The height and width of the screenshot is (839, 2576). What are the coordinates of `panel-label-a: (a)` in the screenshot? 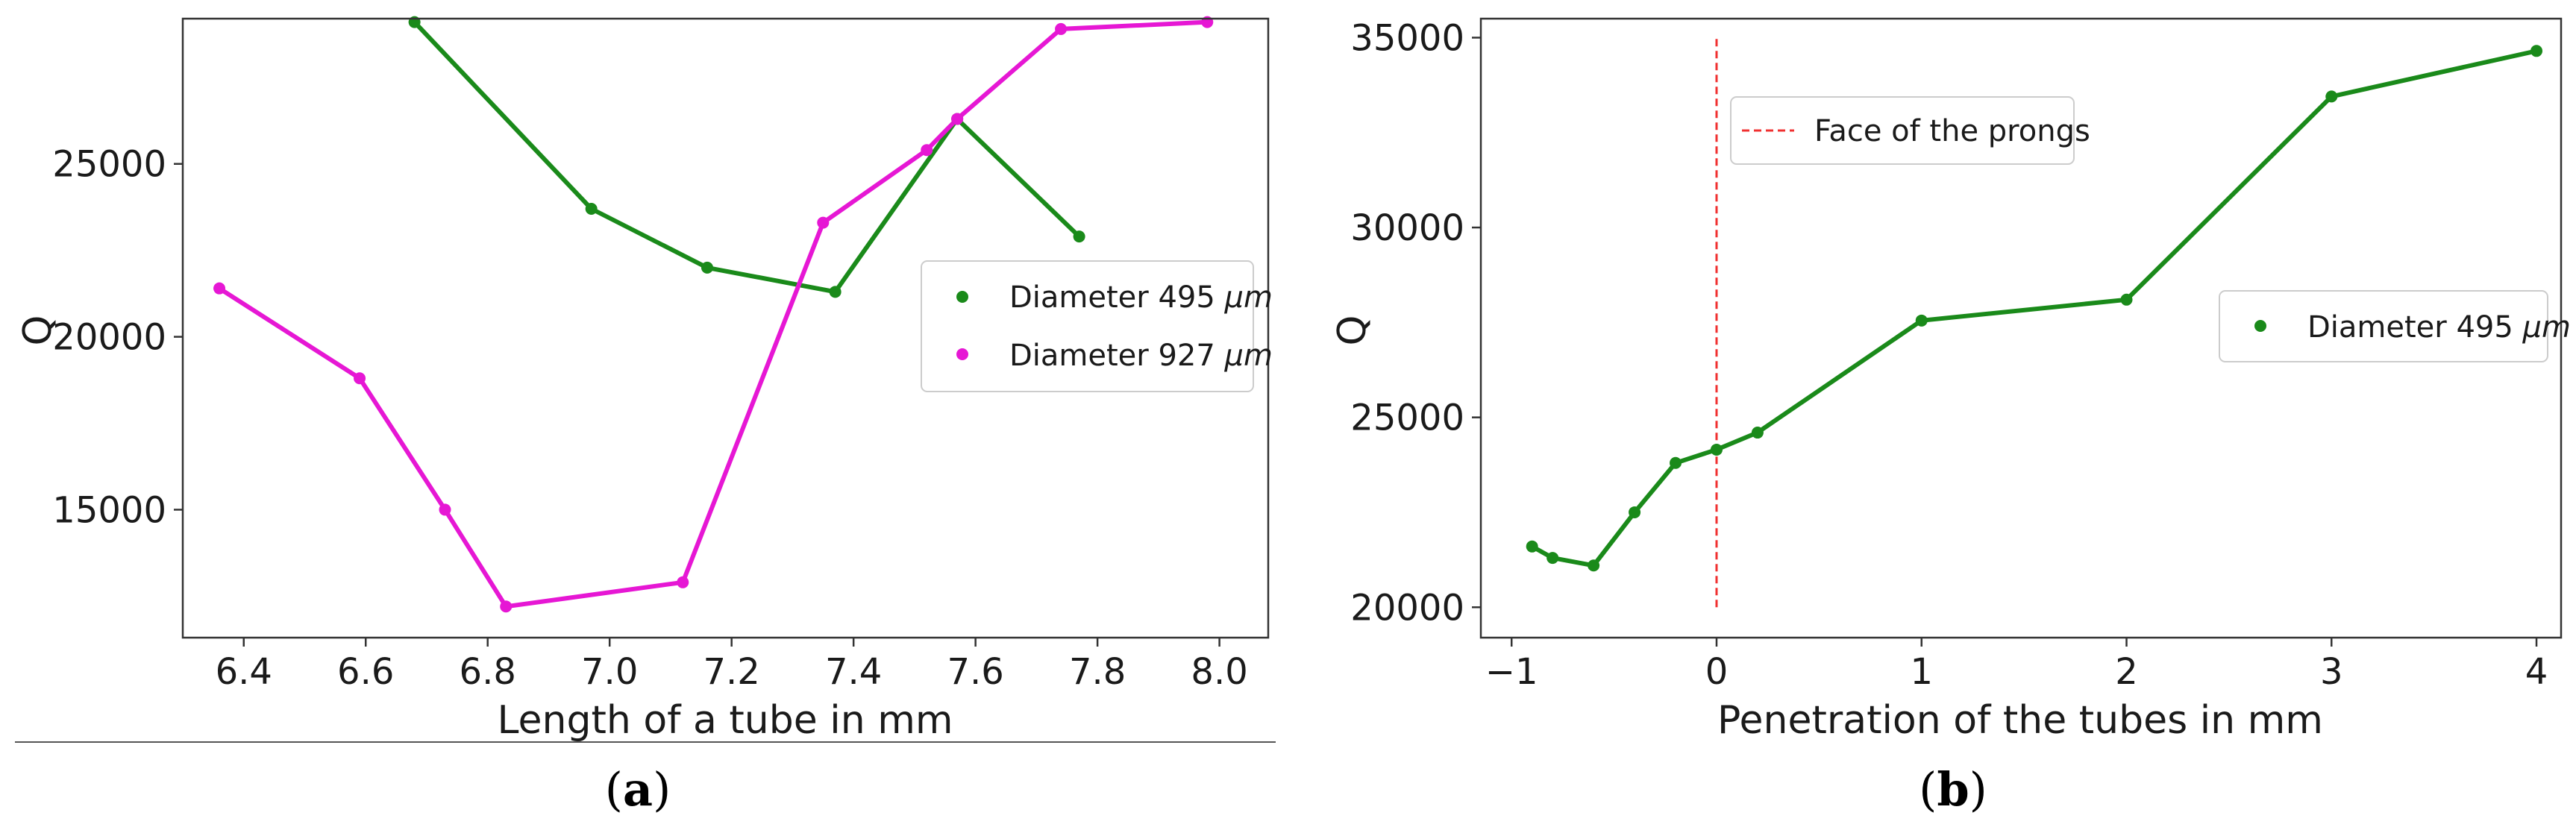 It's located at (638, 789).